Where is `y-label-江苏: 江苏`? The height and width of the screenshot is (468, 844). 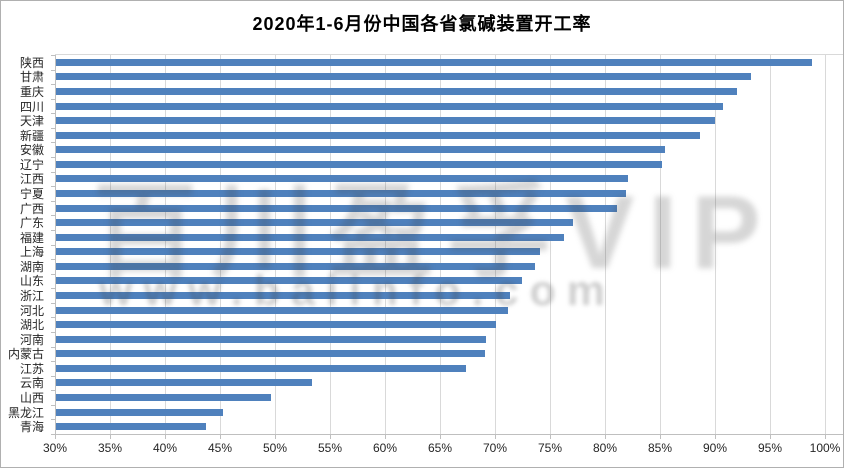 y-label-江苏: 江苏 is located at coordinates (31, 368).